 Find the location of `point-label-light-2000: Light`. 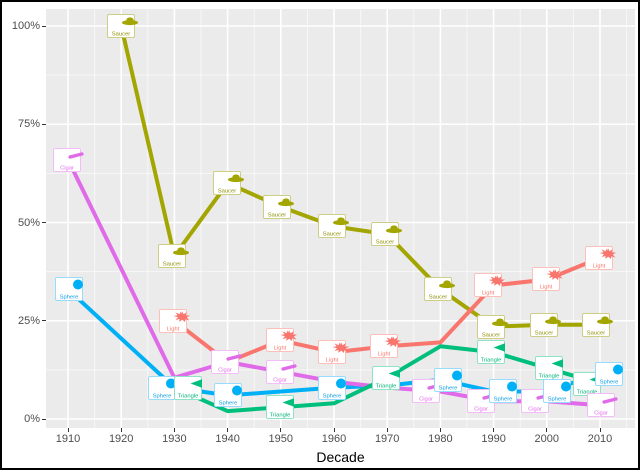

point-label-light-2000: Light is located at coordinates (547, 279).